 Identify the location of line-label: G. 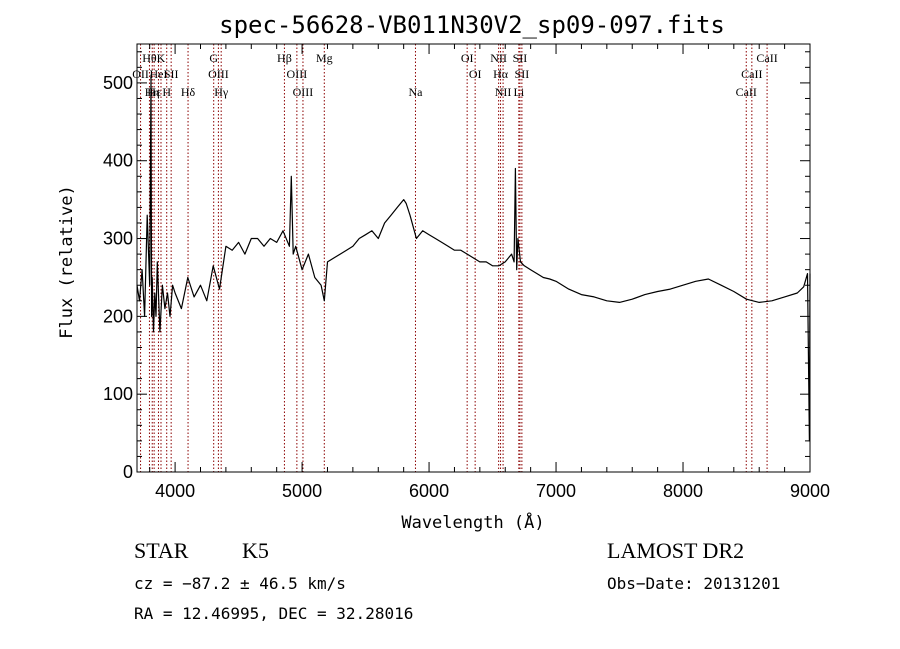
(213, 58).